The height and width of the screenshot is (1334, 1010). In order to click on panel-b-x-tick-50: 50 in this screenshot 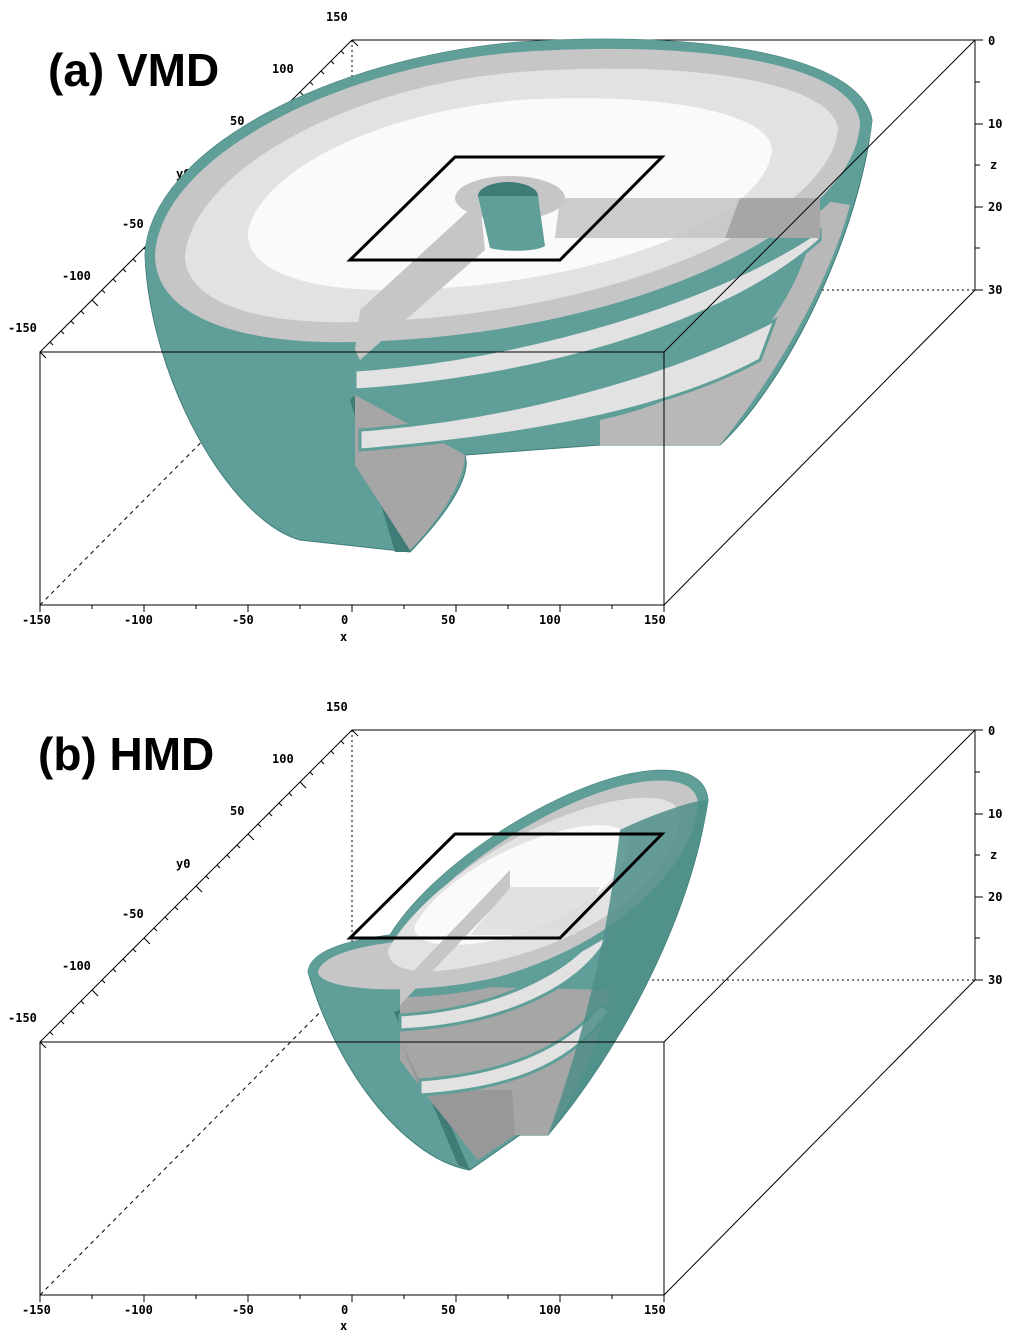, I will do `click(448, 1310)`.